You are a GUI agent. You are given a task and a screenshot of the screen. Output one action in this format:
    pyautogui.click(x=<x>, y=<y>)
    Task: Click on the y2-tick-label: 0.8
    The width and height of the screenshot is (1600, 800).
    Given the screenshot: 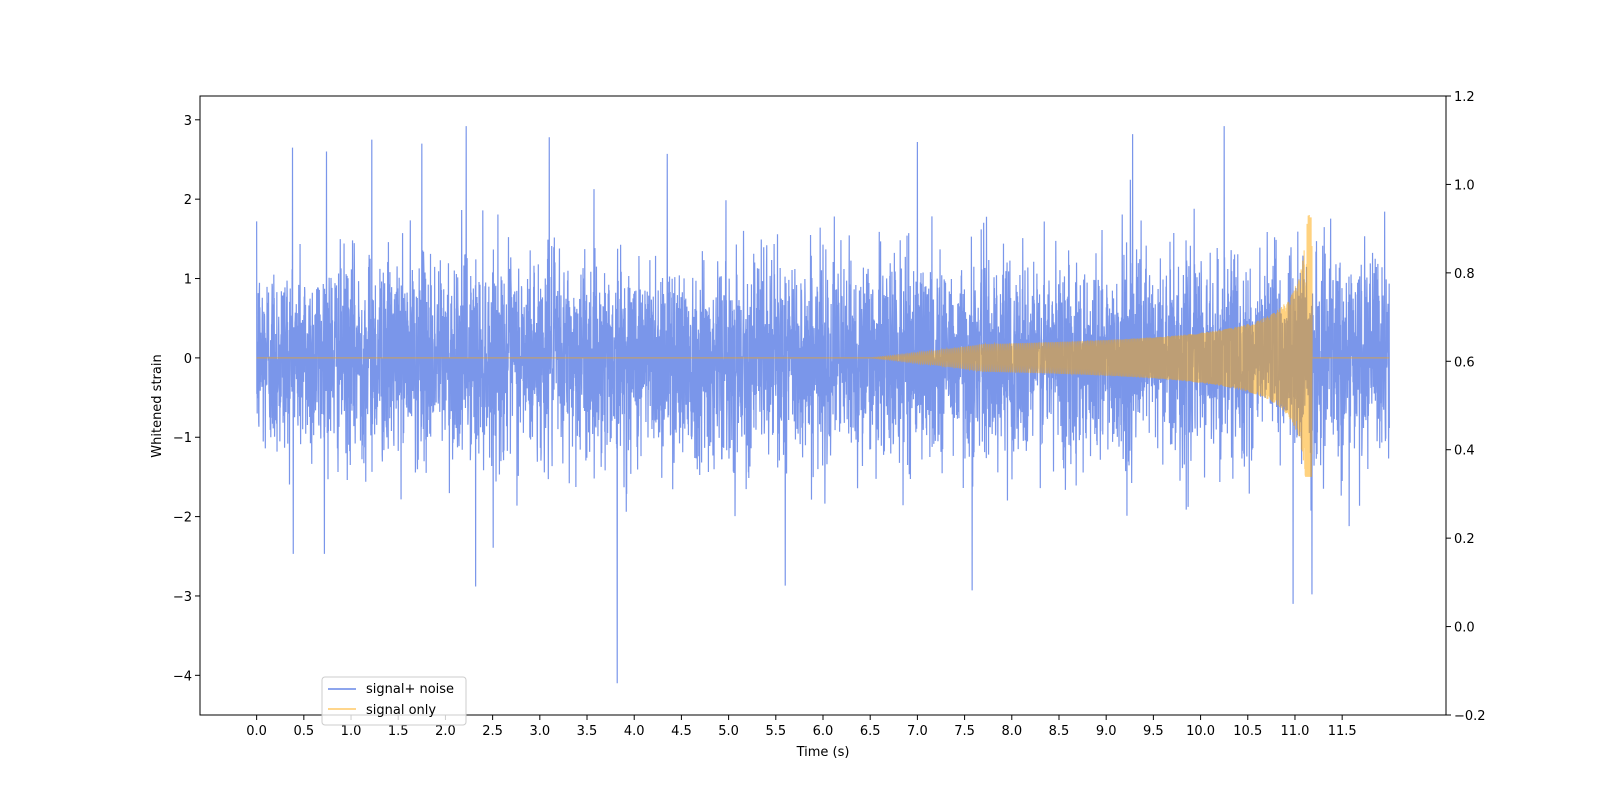 What is the action you would take?
    pyautogui.click(x=1464, y=274)
    